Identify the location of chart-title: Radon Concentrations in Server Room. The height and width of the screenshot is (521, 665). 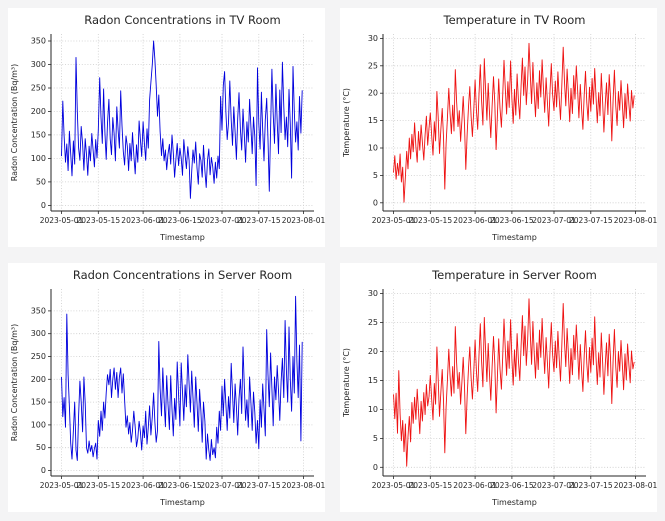
(182, 275).